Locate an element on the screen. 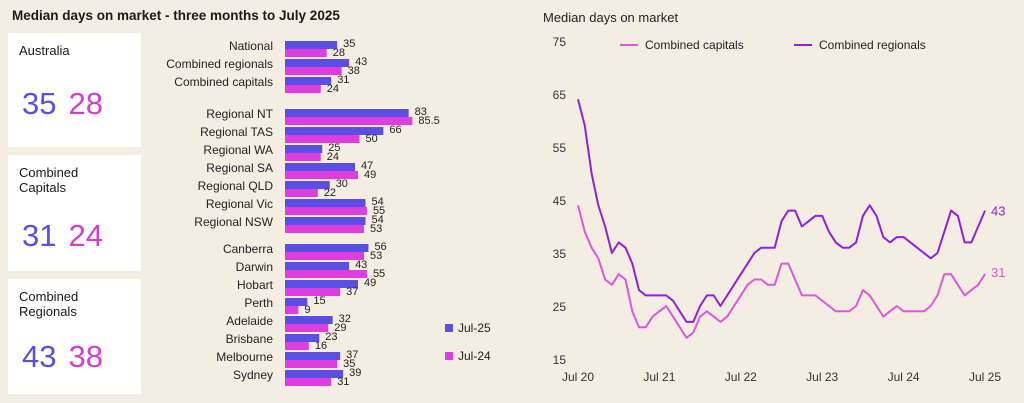 The height and width of the screenshot is (403, 1024). card-label: Australia is located at coordinates (44, 50).